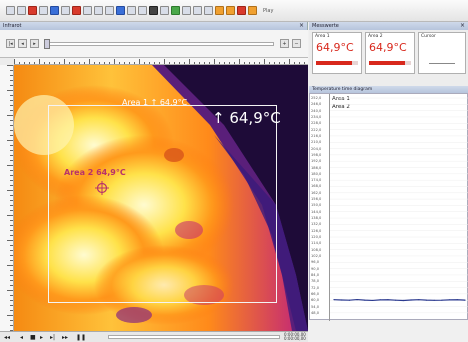 The height and width of the screenshot is (342, 468). Describe the element at coordinates (194, 337) in the screenshot. I see `timeline-slider` at that location.